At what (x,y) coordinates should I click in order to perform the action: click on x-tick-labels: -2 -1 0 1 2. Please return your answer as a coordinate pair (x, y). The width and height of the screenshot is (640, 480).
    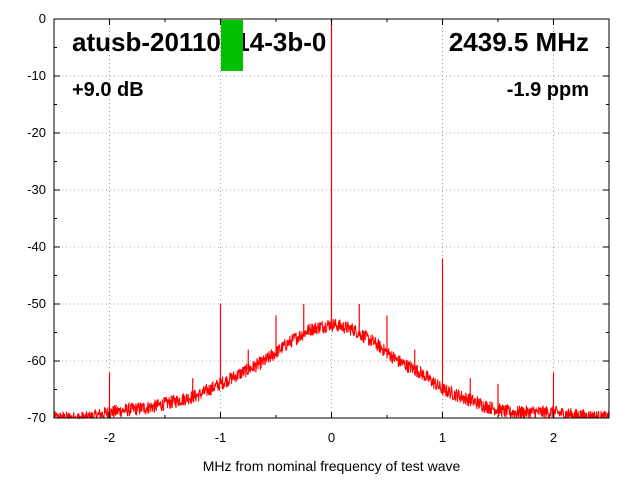
    Looking at the image, I should click on (330, 437).